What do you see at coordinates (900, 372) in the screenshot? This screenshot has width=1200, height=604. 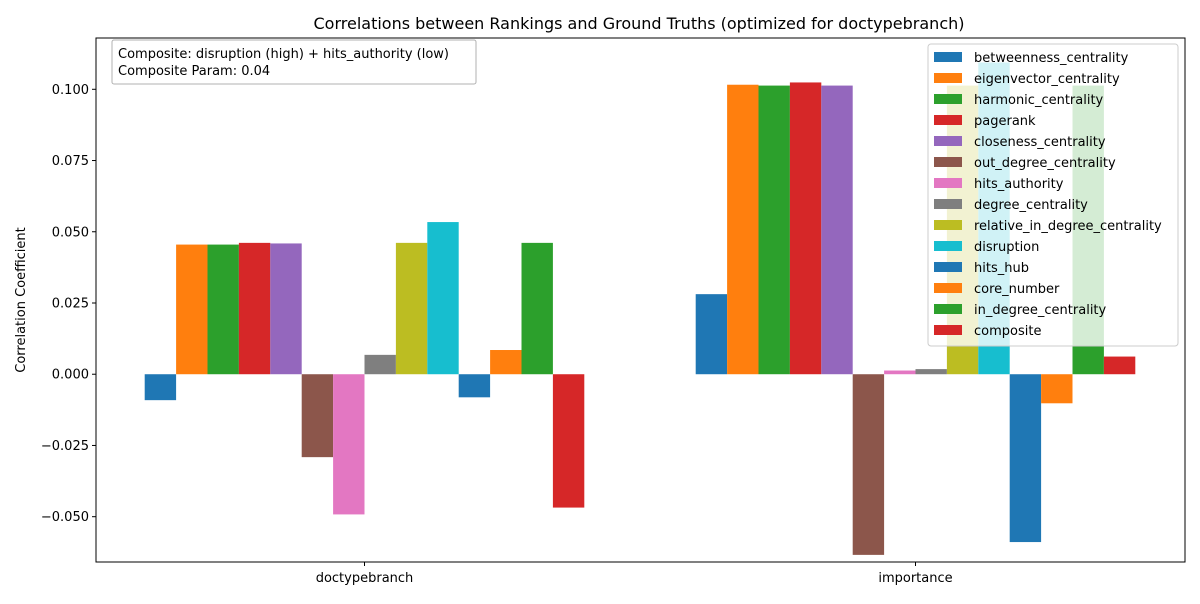 I see `bar-hits_authority-importance` at bounding box center [900, 372].